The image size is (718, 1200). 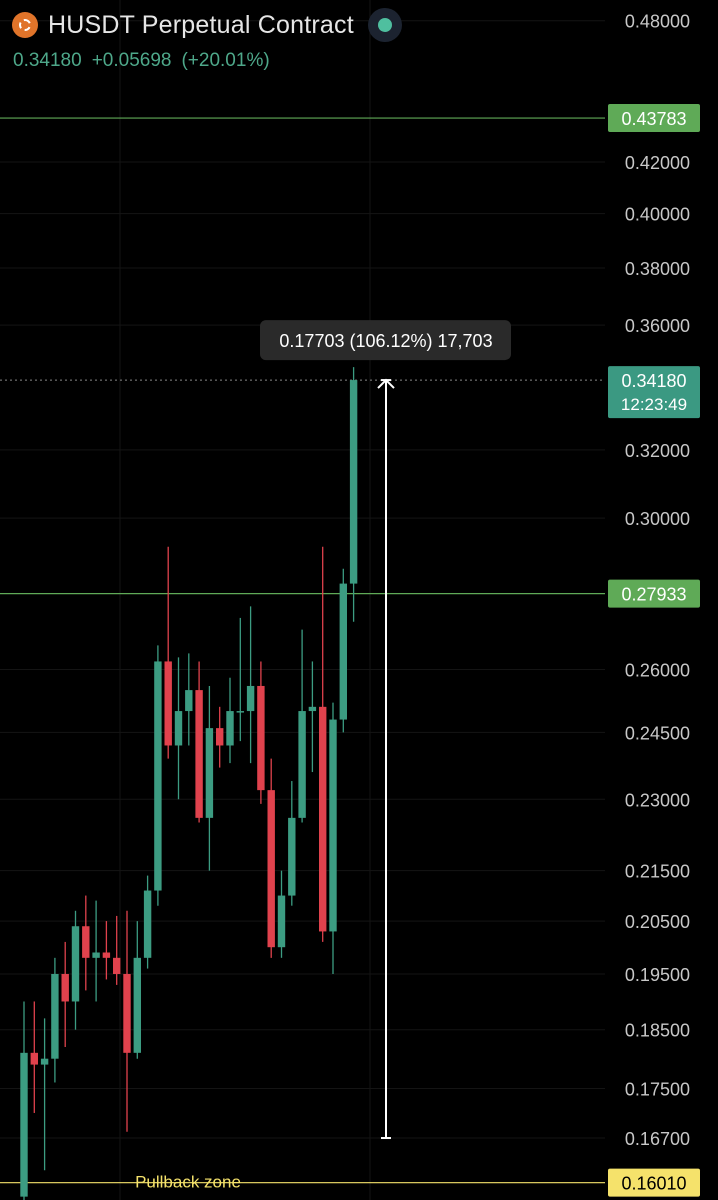 What do you see at coordinates (225, 60) in the screenshot?
I see `price-change-pct: (+20.01%)` at bounding box center [225, 60].